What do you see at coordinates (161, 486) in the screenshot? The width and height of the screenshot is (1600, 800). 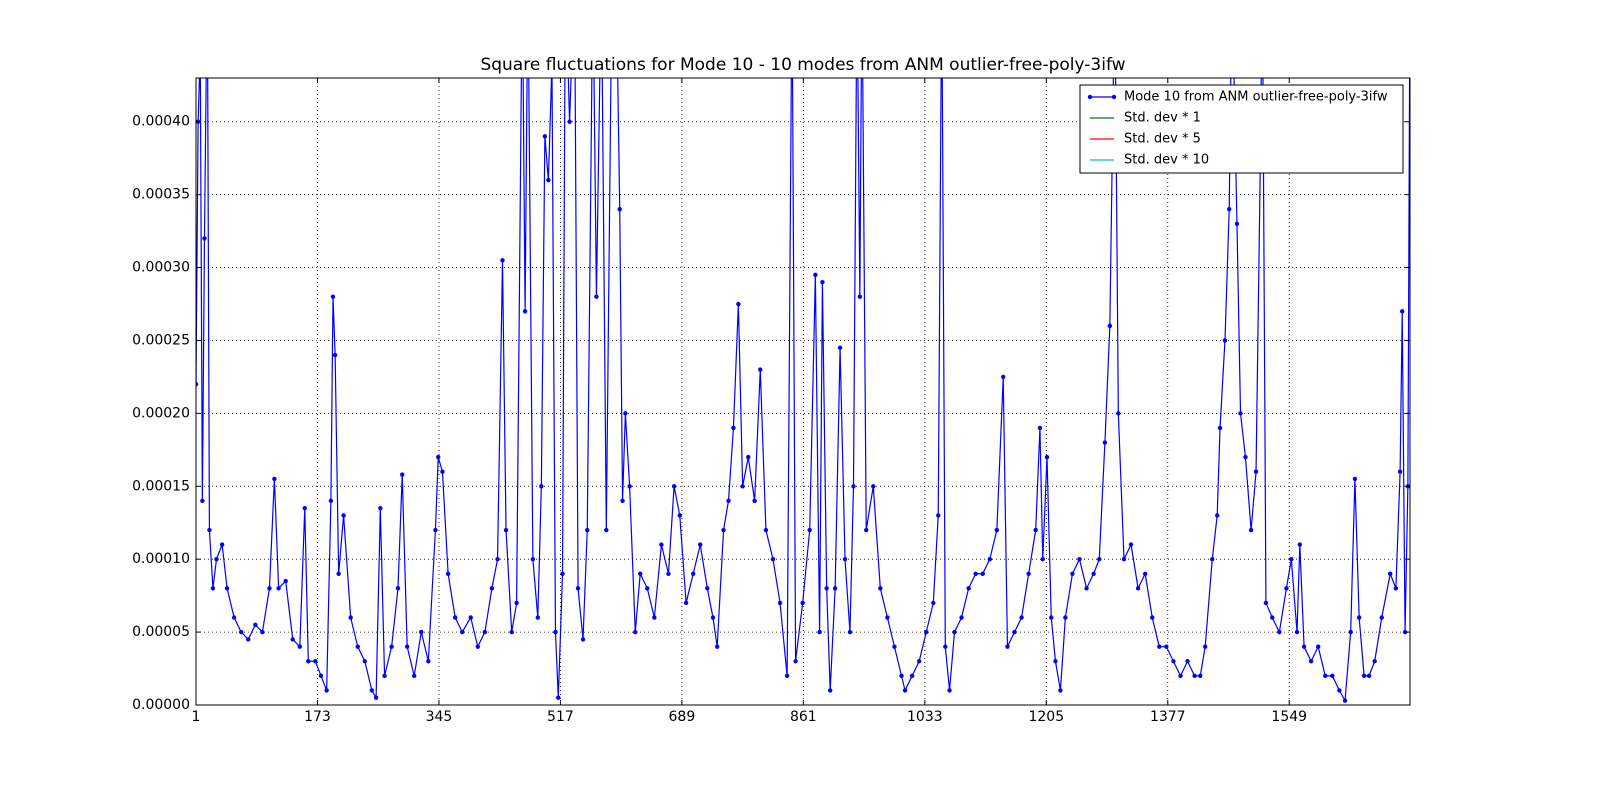 I see `y-tick-label: 0.00015` at bounding box center [161, 486].